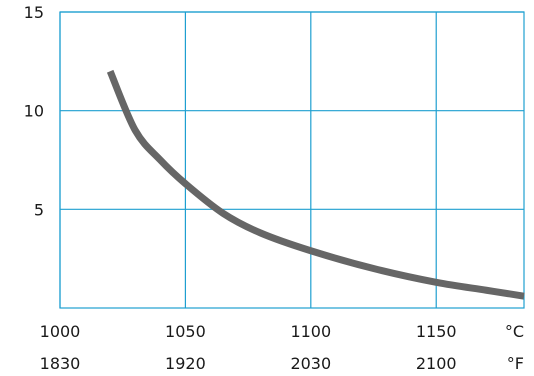 Image resolution: width=534 pixels, height=376 pixels. What do you see at coordinates (436, 331) in the screenshot?
I see `x-tick-label-primary: 1150` at bounding box center [436, 331].